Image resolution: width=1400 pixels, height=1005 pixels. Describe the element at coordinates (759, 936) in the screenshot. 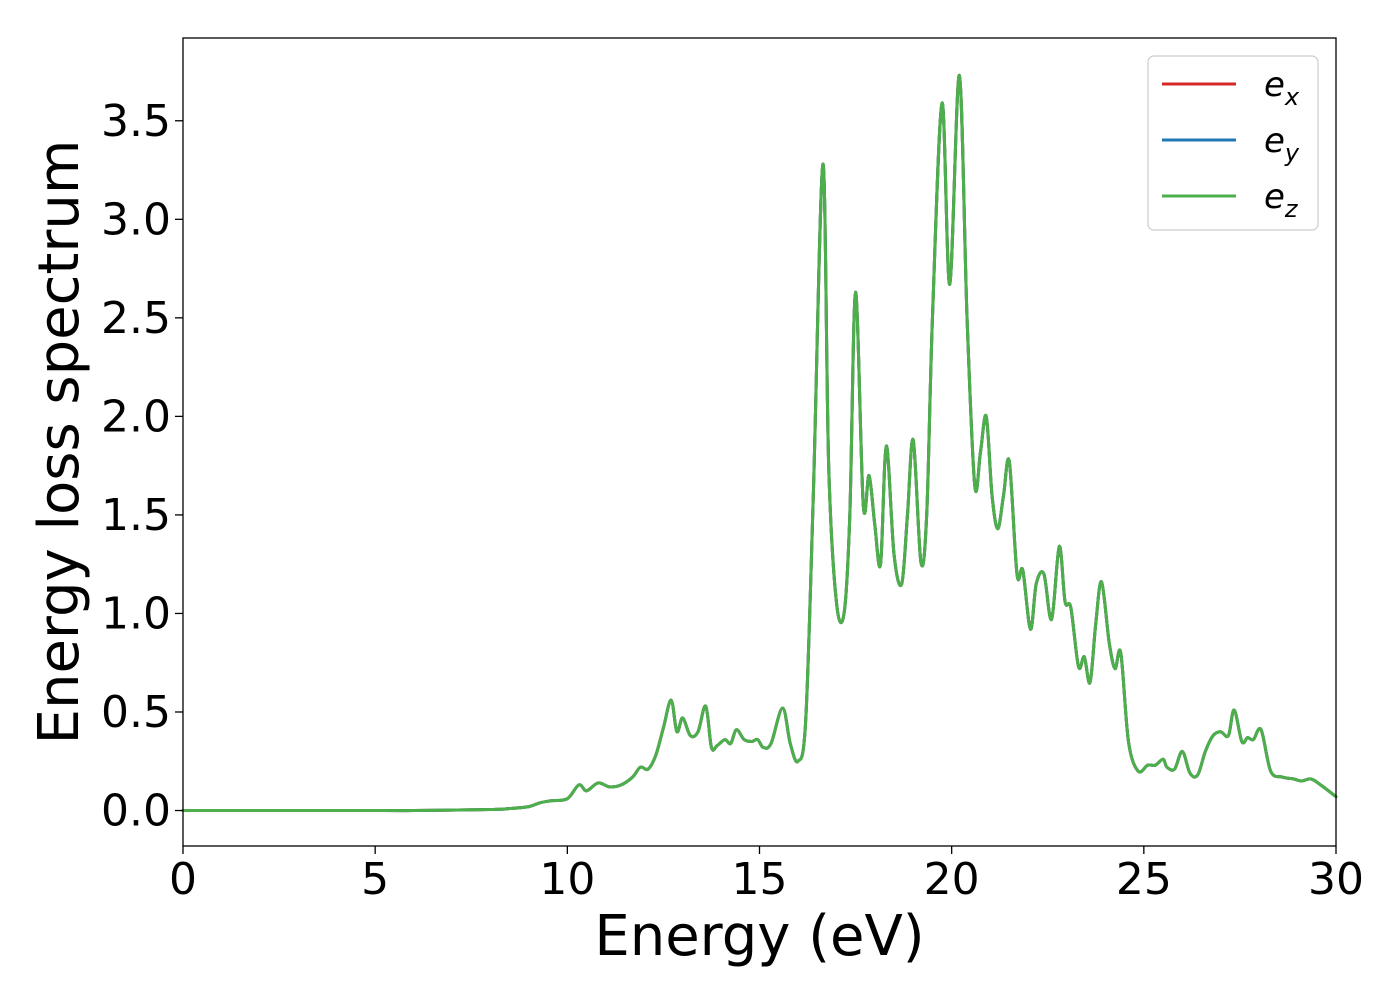

I see `x-axis-label: Energy (eV)` at that location.